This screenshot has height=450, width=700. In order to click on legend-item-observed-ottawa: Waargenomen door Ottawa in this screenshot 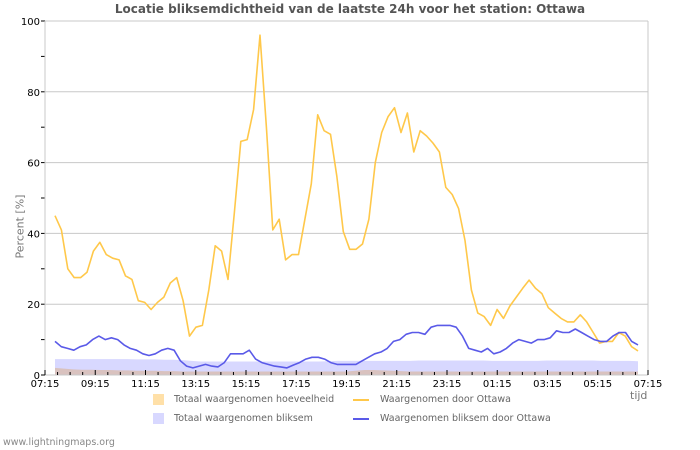, I will do `click(432, 399)`.